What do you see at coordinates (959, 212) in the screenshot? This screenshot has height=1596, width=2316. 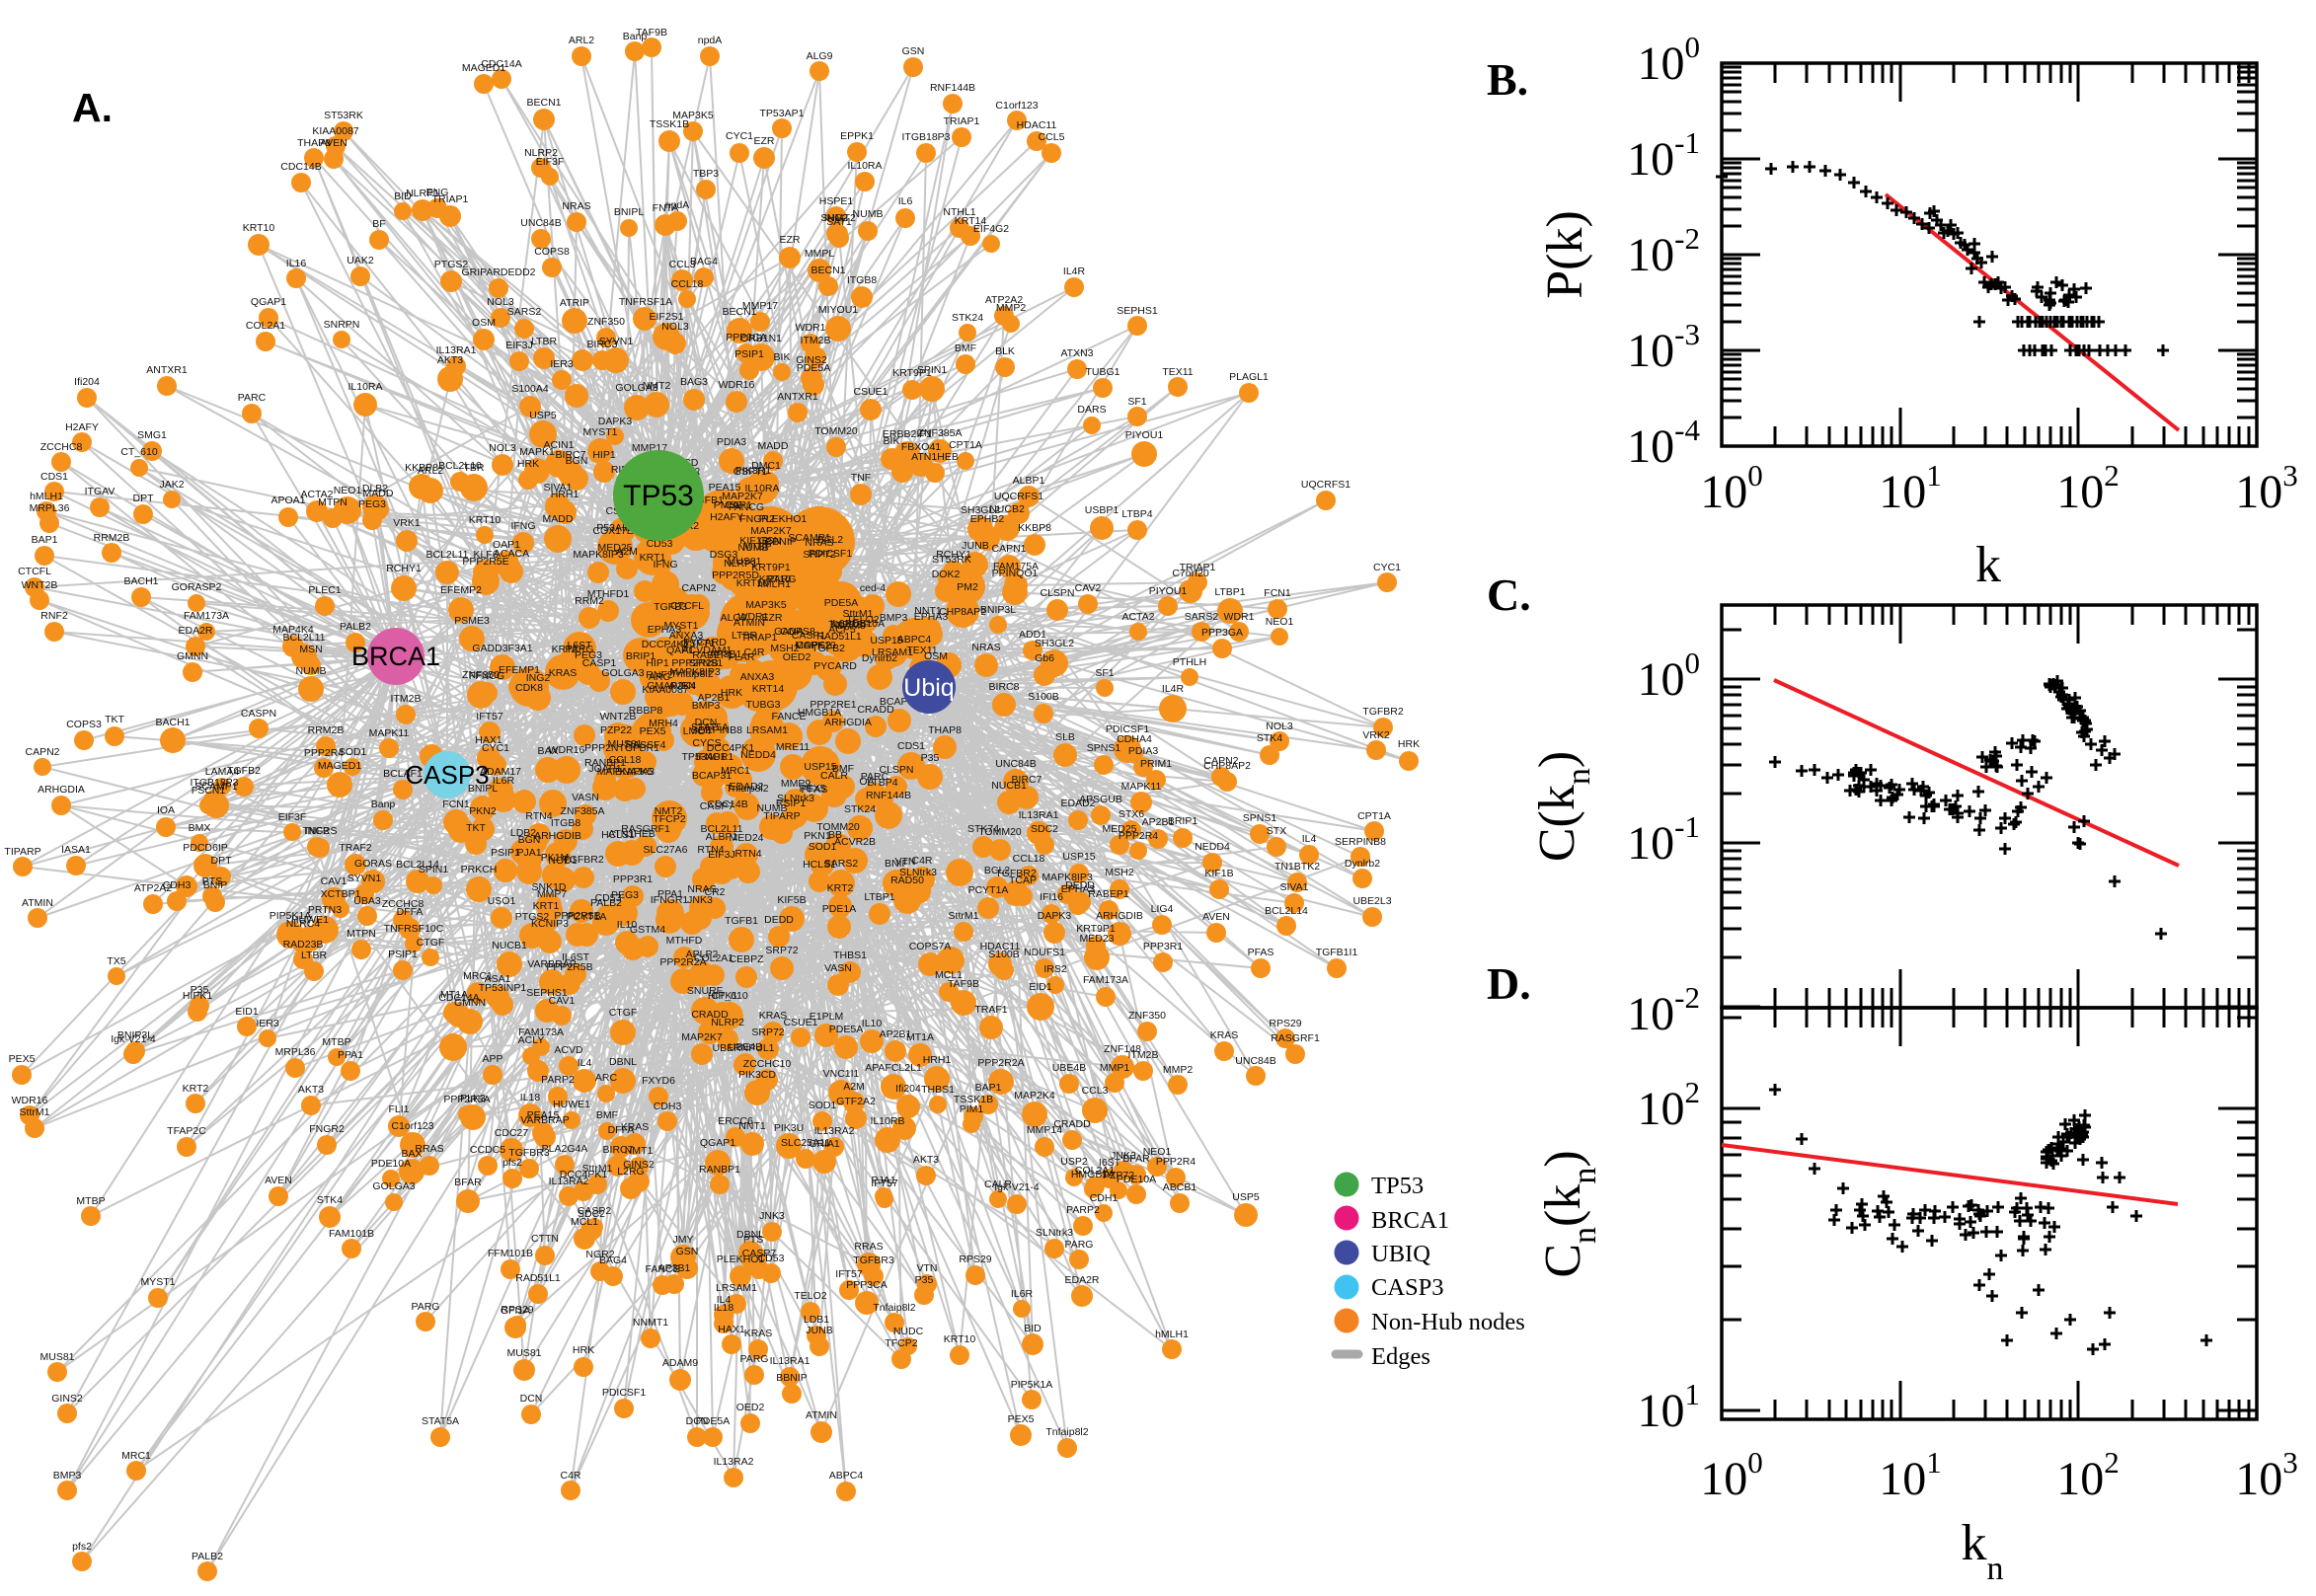 I see `svg-text: NTHL1` at bounding box center [959, 212].